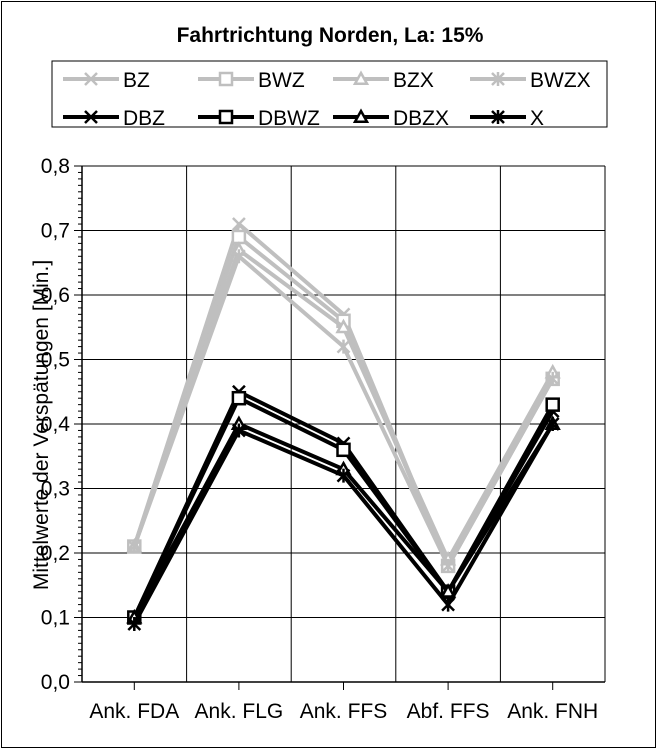 The height and width of the screenshot is (751, 659). What do you see at coordinates (383, 80) in the screenshot?
I see `legend-item: BZX` at bounding box center [383, 80].